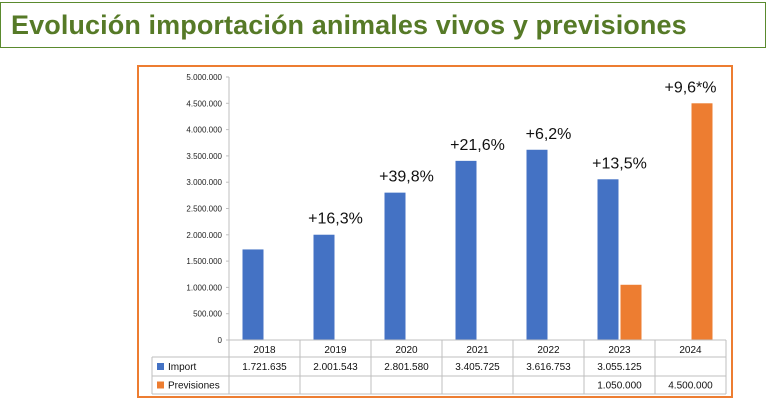 Image resolution: width=774 pixels, height=402 pixels. Describe the element at coordinates (204, 130) in the screenshot. I see `y-tick-label: 4.000.000` at that location.